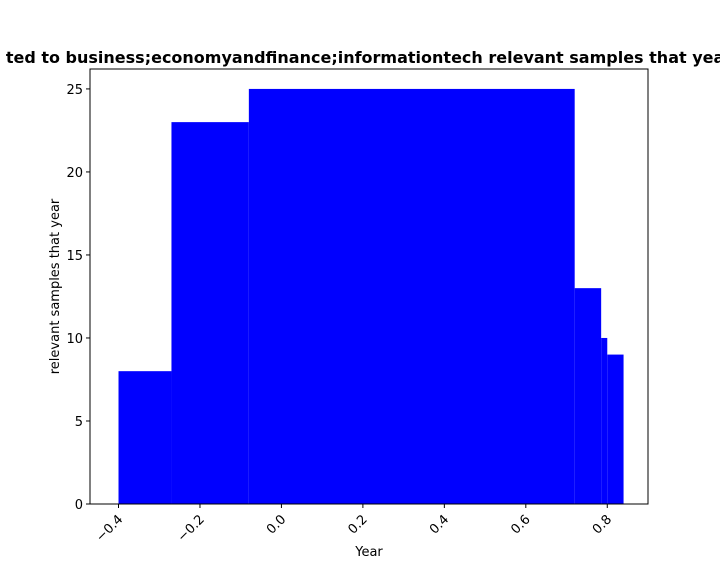 The image size is (720, 576). What do you see at coordinates (276, 524) in the screenshot?
I see `x-tick-label-2: 0.0` at bounding box center [276, 524].